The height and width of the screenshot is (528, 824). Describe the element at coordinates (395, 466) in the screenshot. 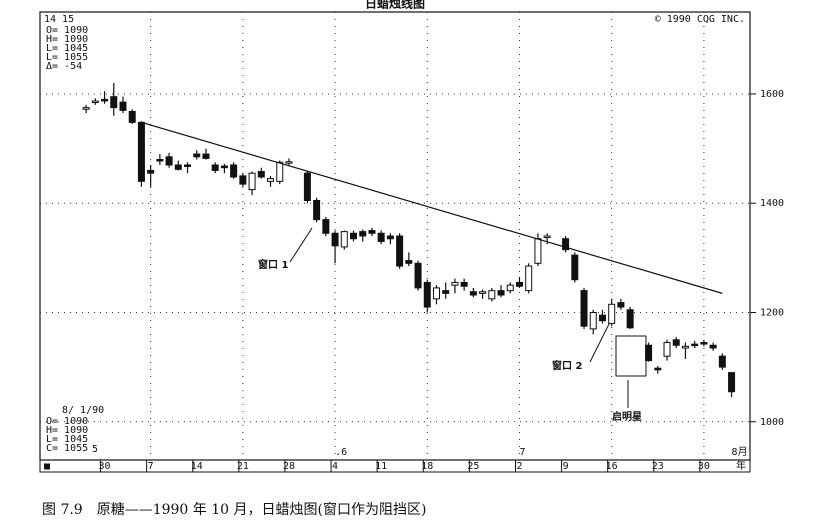

I see `date-strip` at that location.